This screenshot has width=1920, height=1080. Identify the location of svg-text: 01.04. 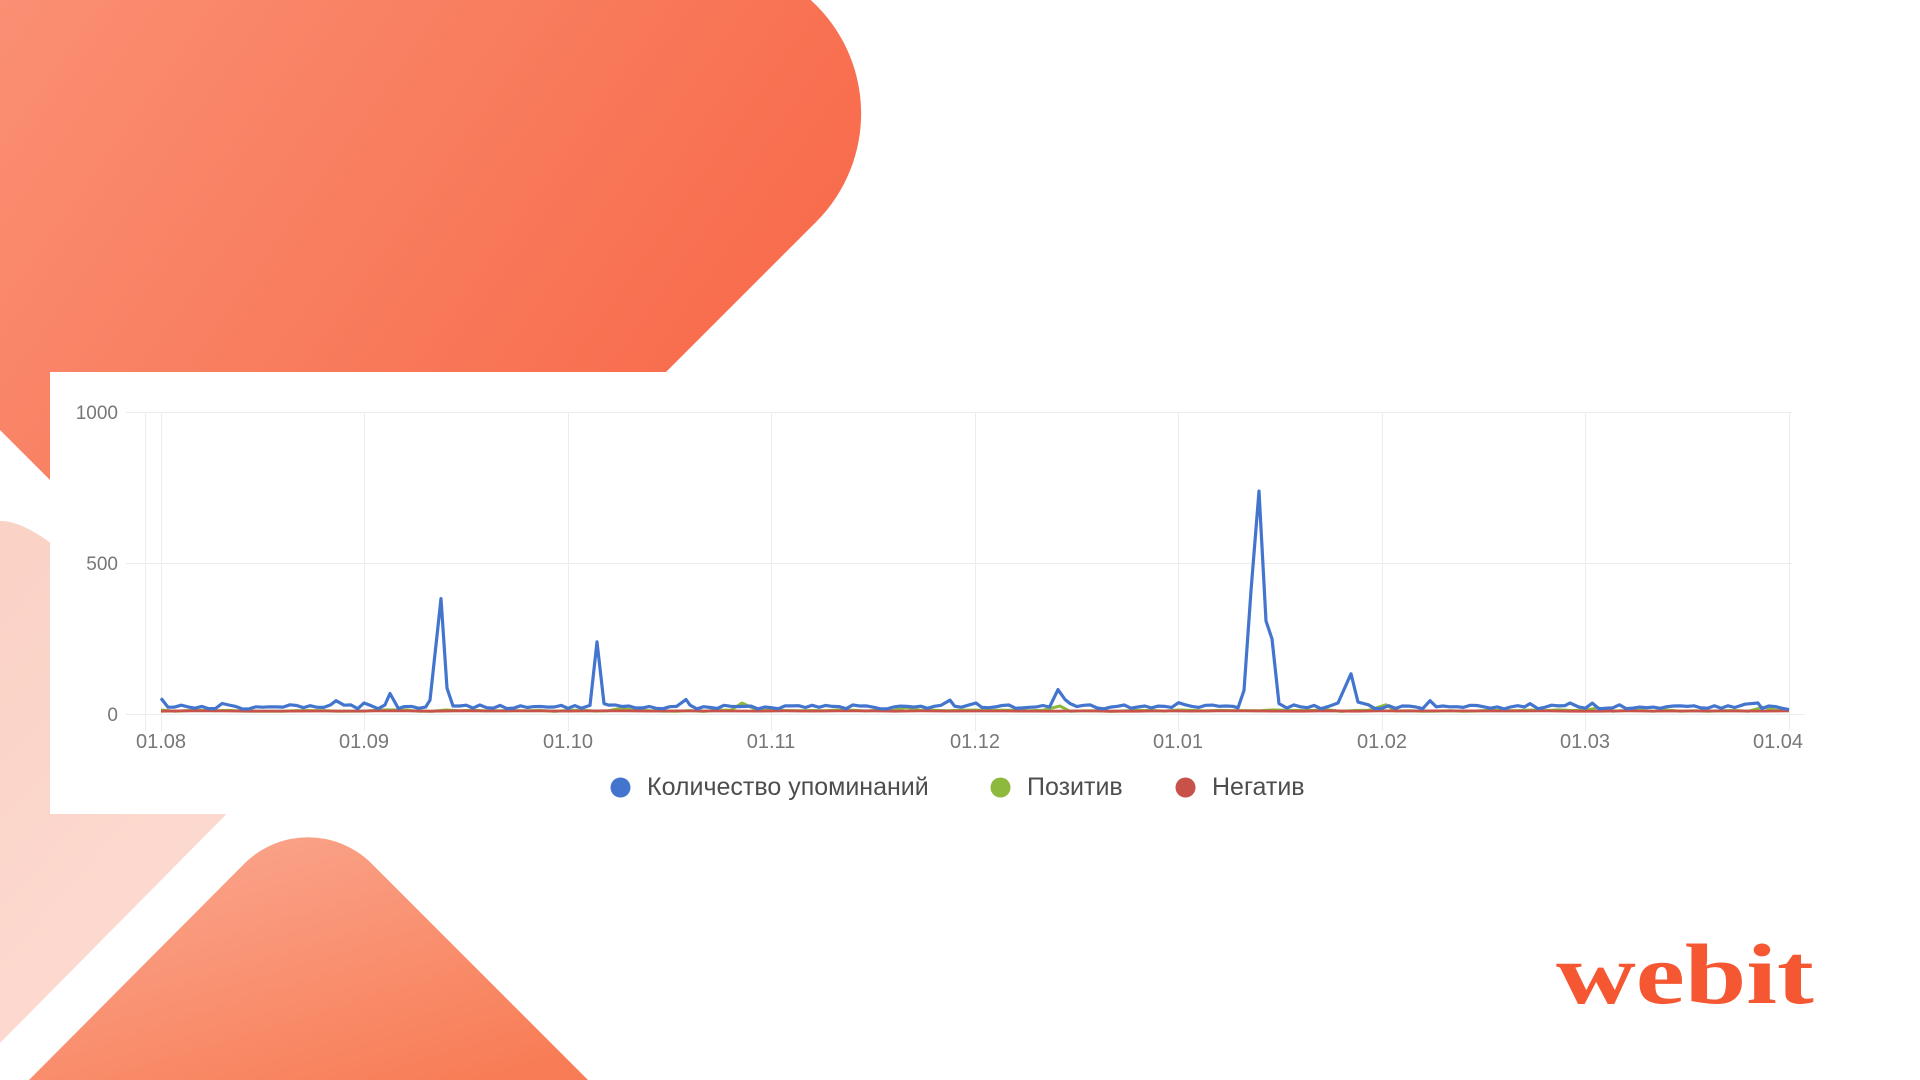
(1778, 742).